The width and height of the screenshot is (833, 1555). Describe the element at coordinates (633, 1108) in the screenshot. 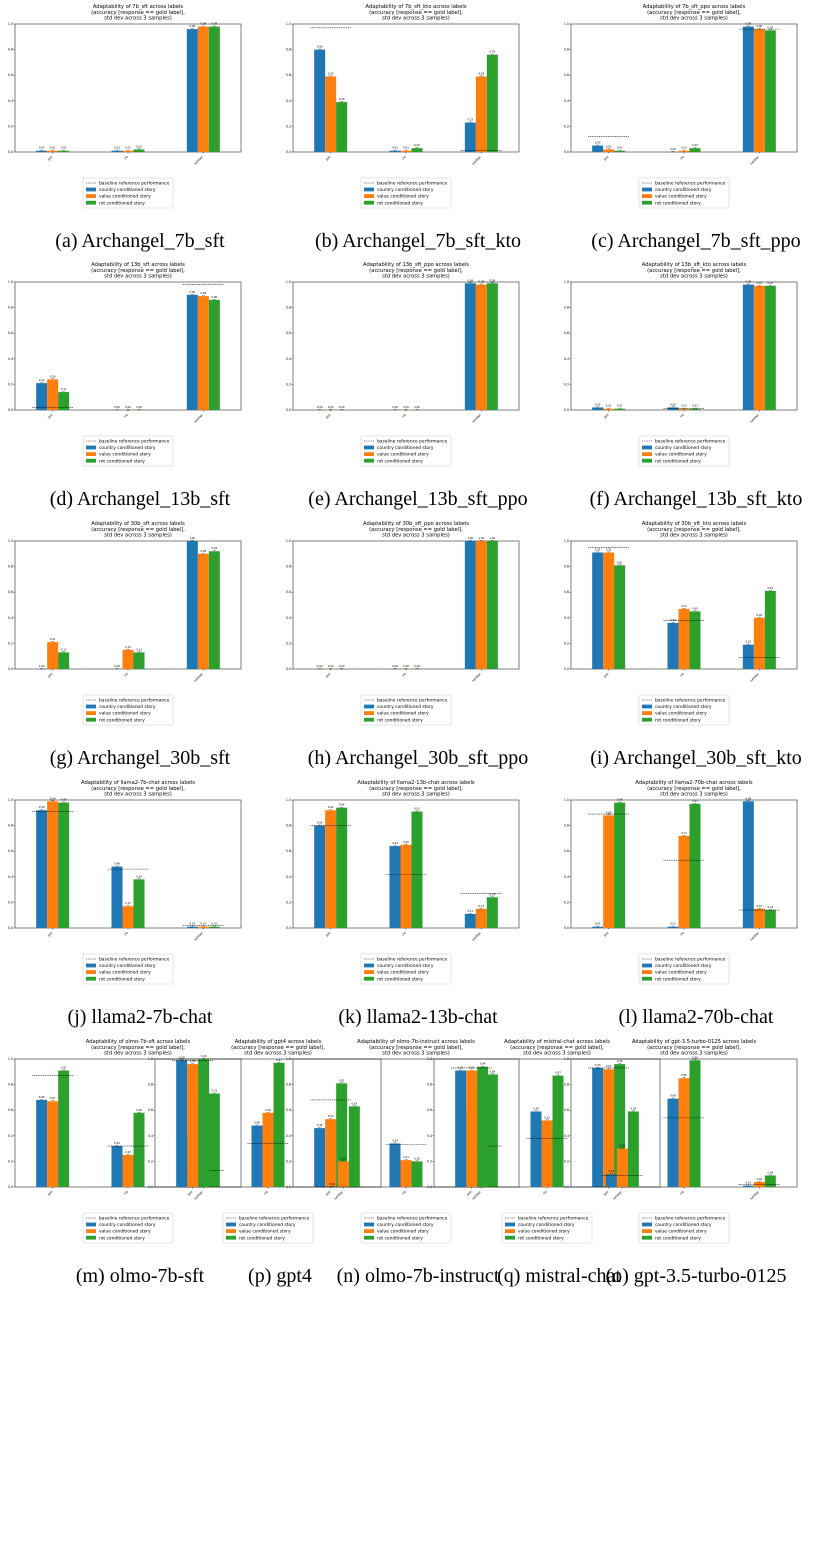

I see `bar-value-label: 0.59` at that location.